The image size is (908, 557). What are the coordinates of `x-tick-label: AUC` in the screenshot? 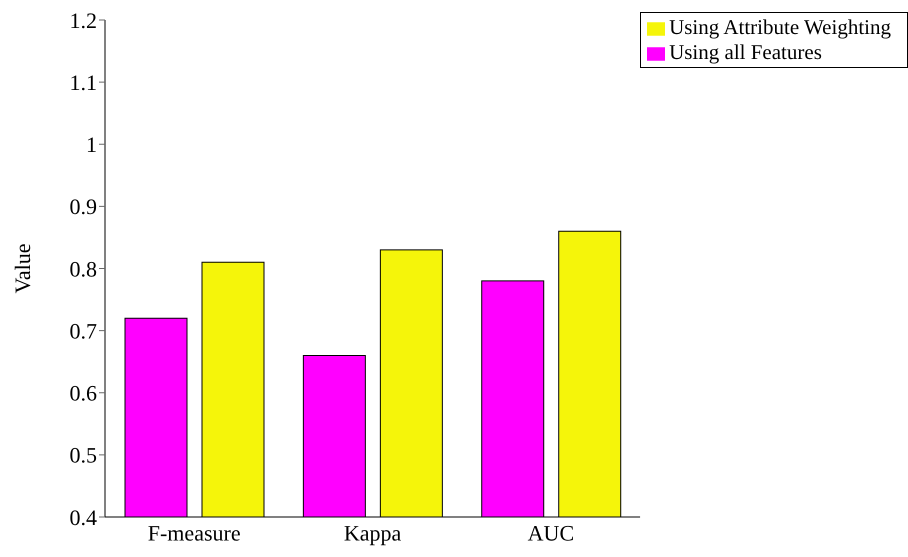 It's located at (551, 533).